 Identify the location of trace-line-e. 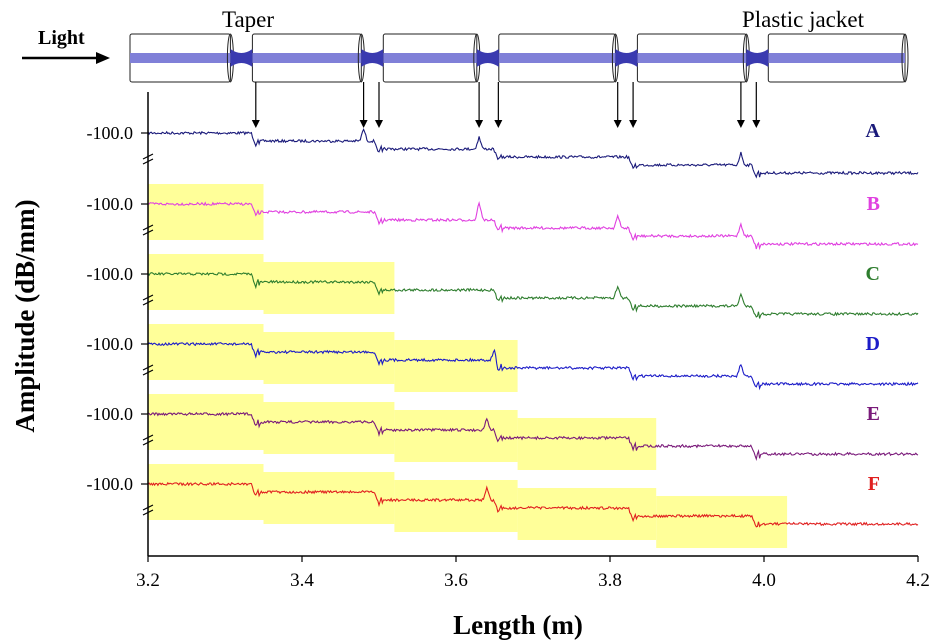
(533, 436).